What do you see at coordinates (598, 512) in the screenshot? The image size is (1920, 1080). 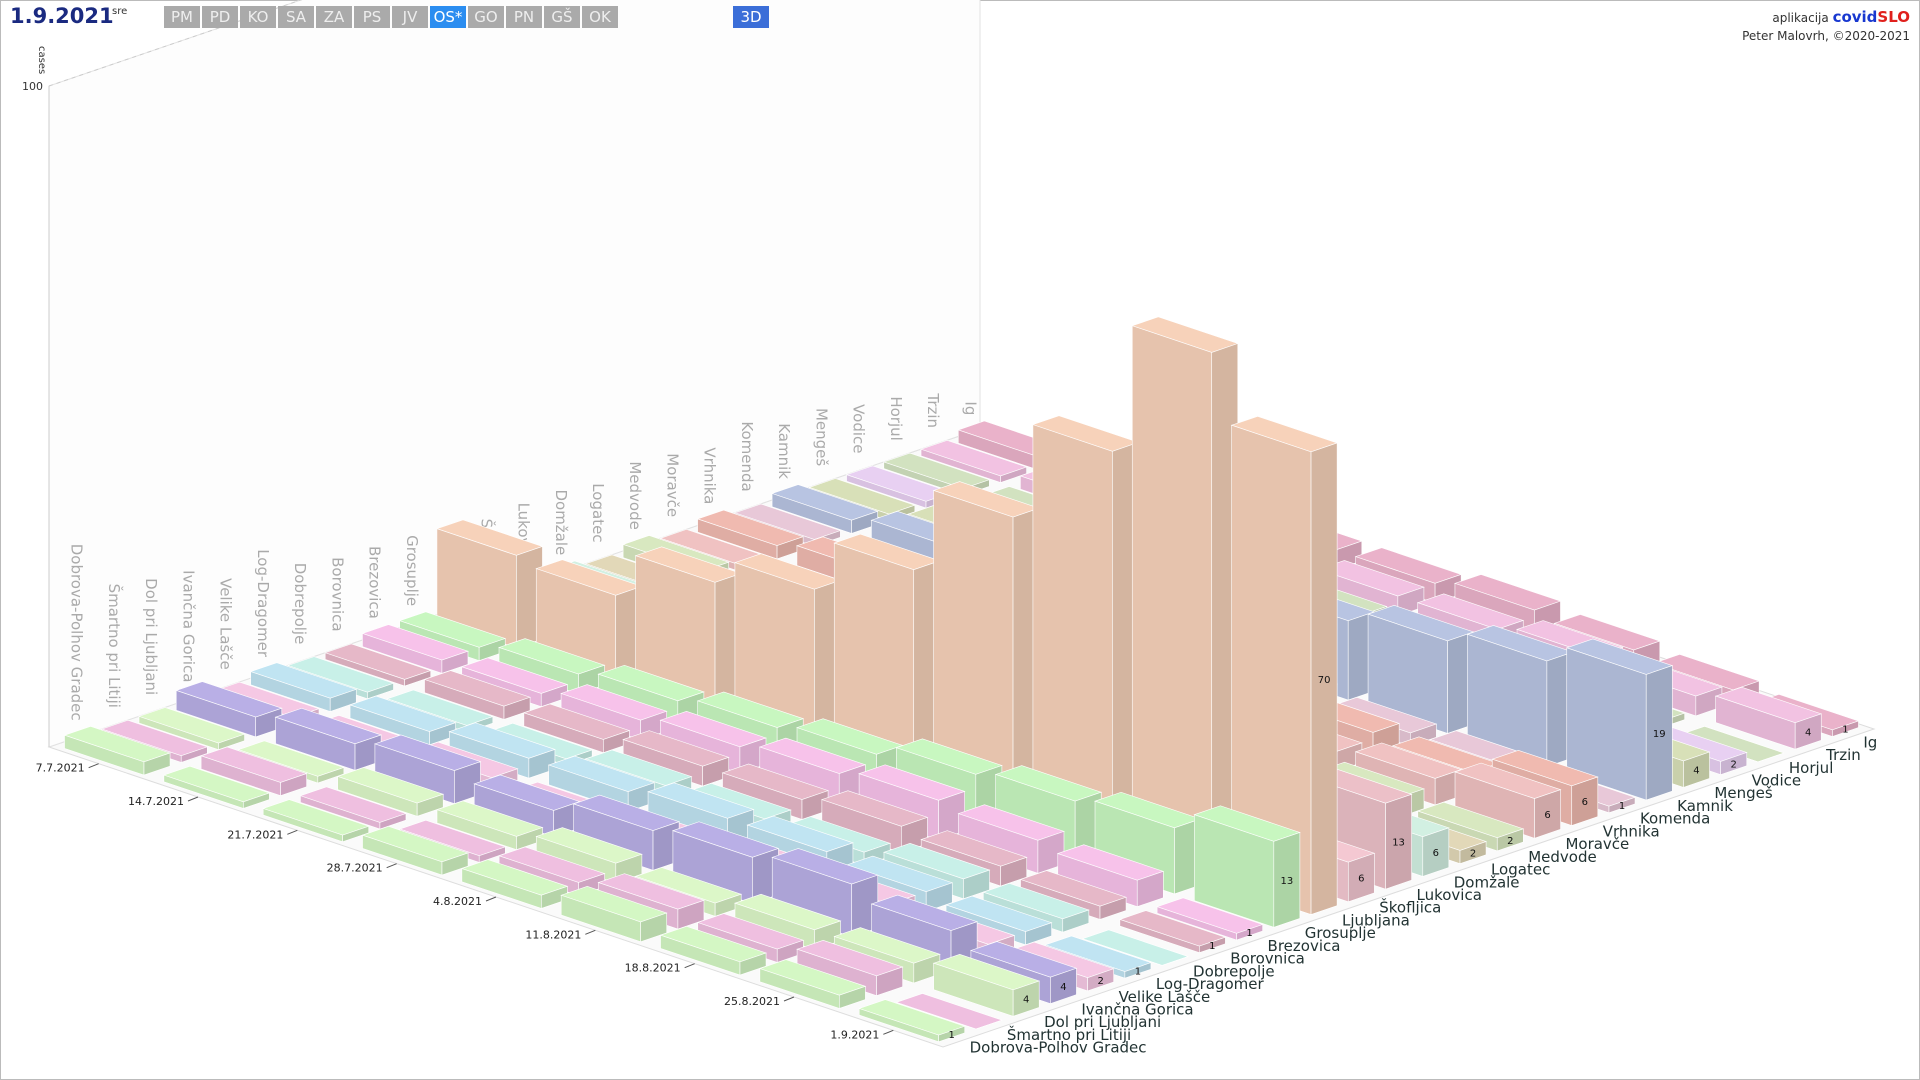 I see `wall-category-label: Logatec` at bounding box center [598, 512].